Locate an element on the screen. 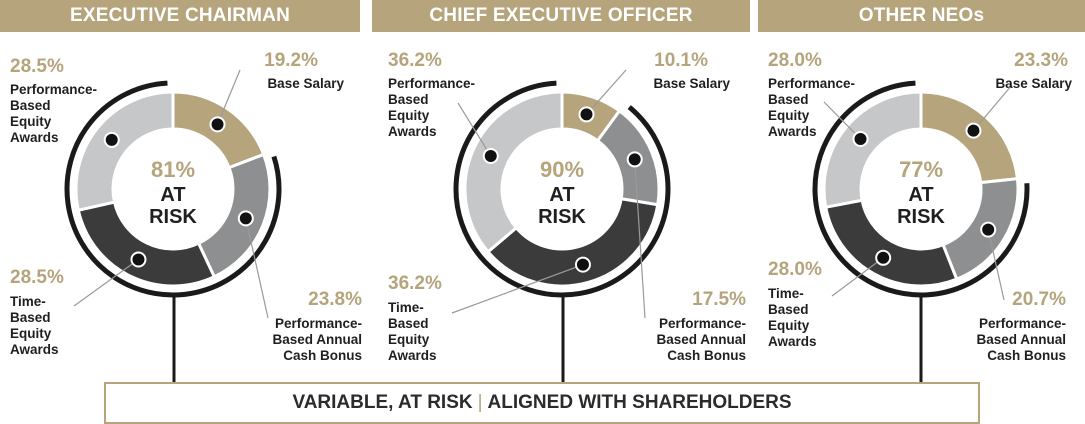 The image size is (1085, 424). chart-header-executive-chairman: EXECUTIVE CHAIRMAN is located at coordinates (180, 16).